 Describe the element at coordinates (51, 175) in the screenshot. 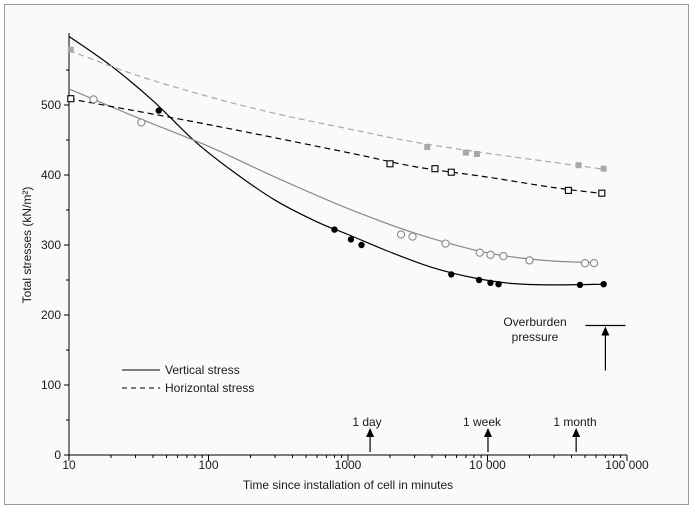

I see `y-tick-label: 400` at that location.